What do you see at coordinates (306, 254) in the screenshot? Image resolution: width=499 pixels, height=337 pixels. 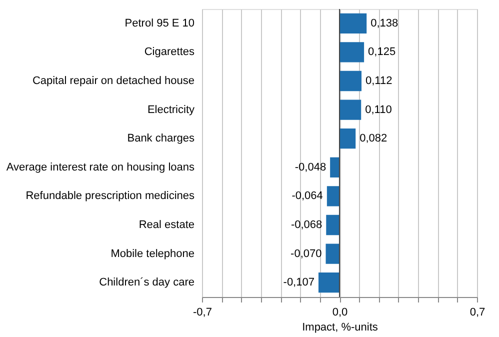 I see `data-label: -0,070` at bounding box center [306, 254].